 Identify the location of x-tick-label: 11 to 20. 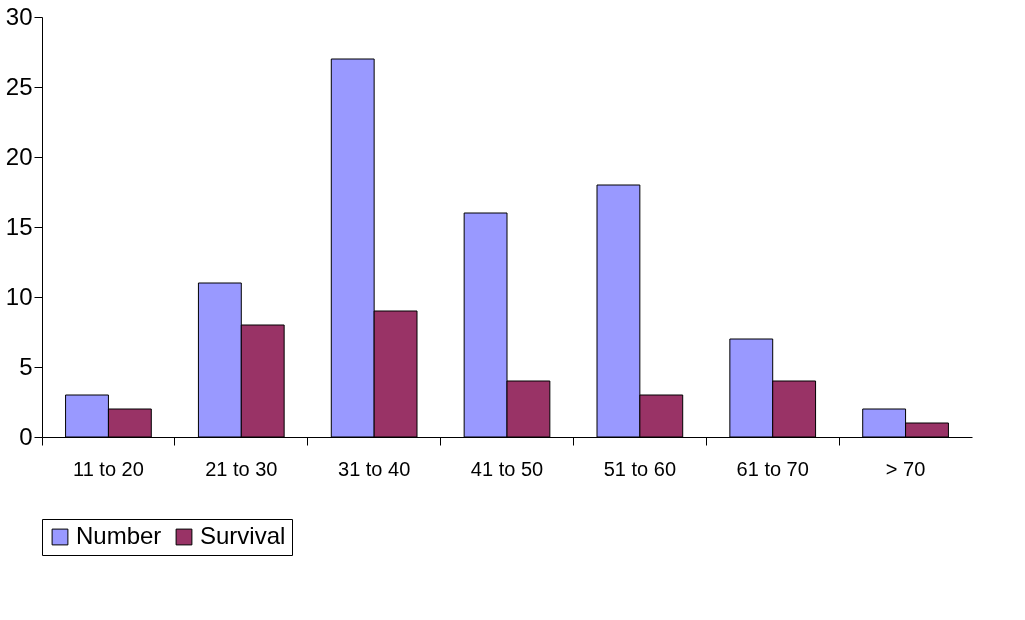
(108, 468).